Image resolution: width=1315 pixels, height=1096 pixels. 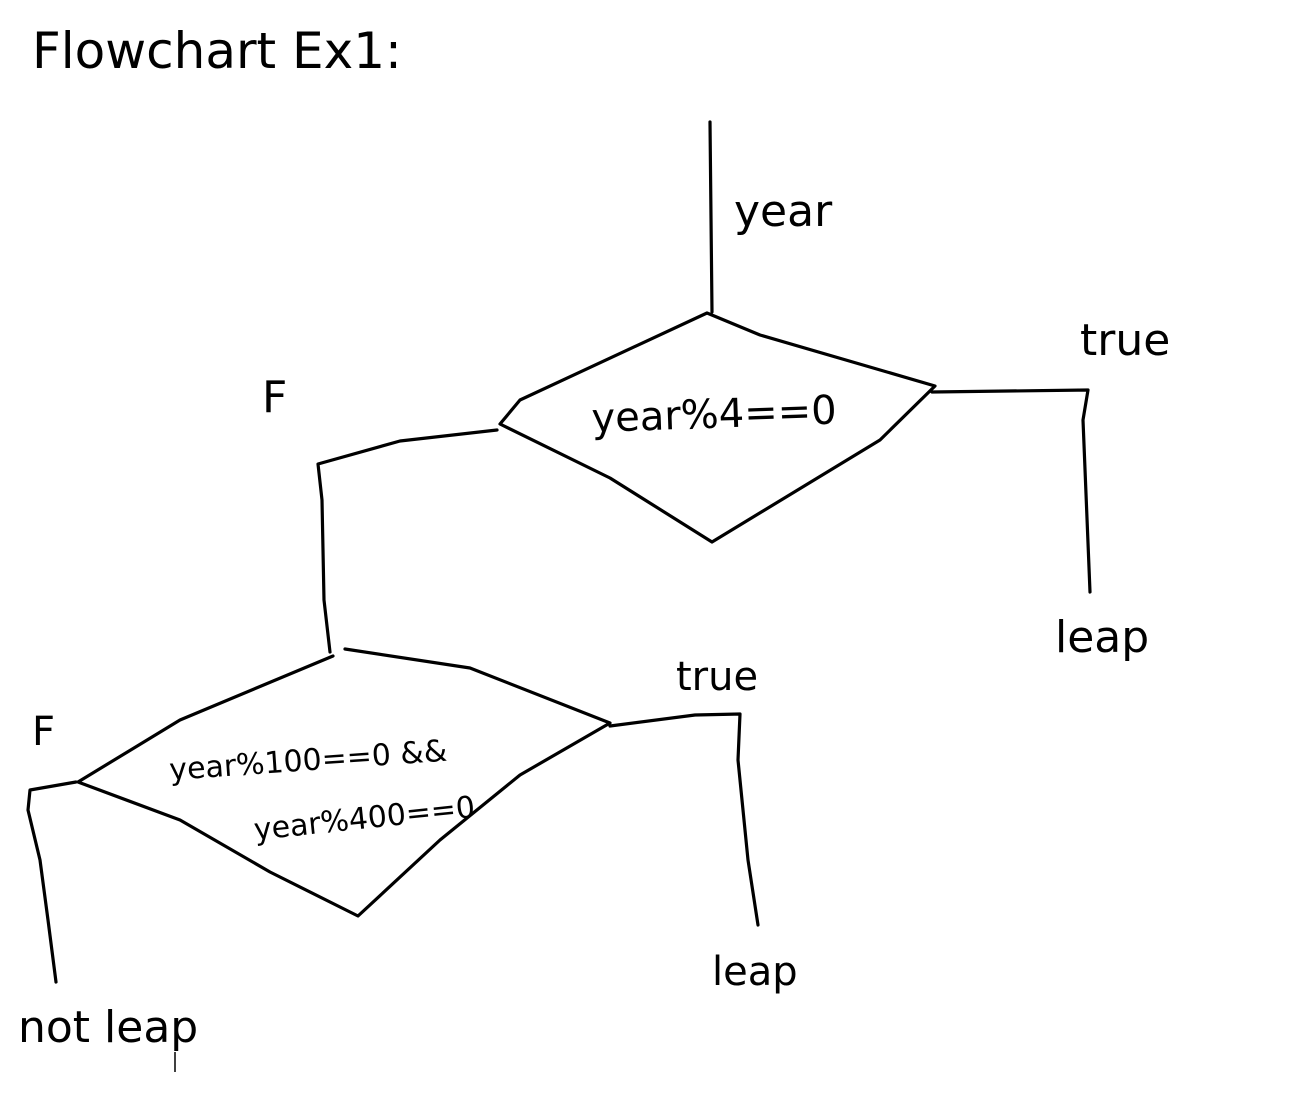 What do you see at coordinates (274, 397) in the screenshot?
I see `decision1-false-label: F` at bounding box center [274, 397].